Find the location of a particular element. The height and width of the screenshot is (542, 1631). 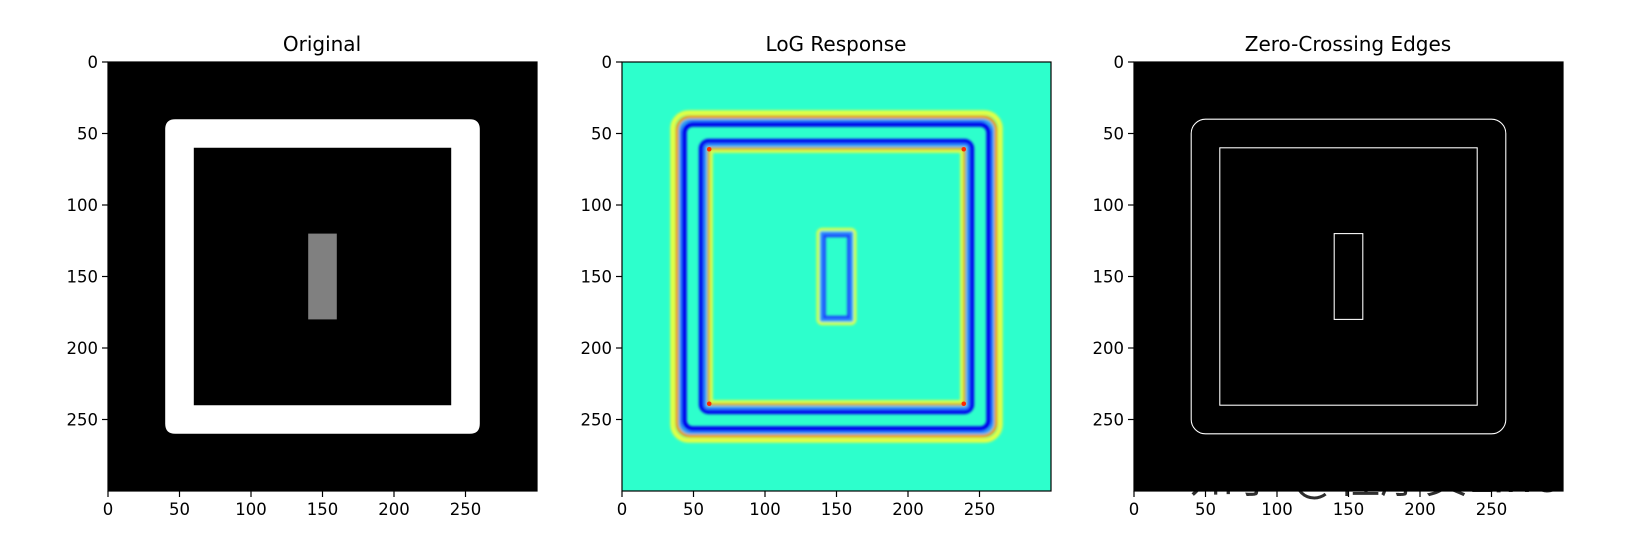

panel-title: LoG Response is located at coordinates (836, 44).